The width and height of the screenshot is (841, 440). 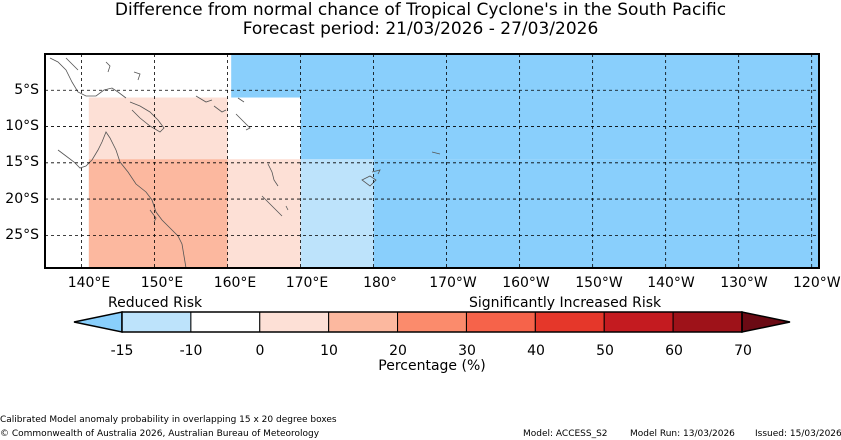 What do you see at coordinates (682, 434) in the screenshot?
I see `footer-model-run: Model Run: 13/03/2026` at bounding box center [682, 434].